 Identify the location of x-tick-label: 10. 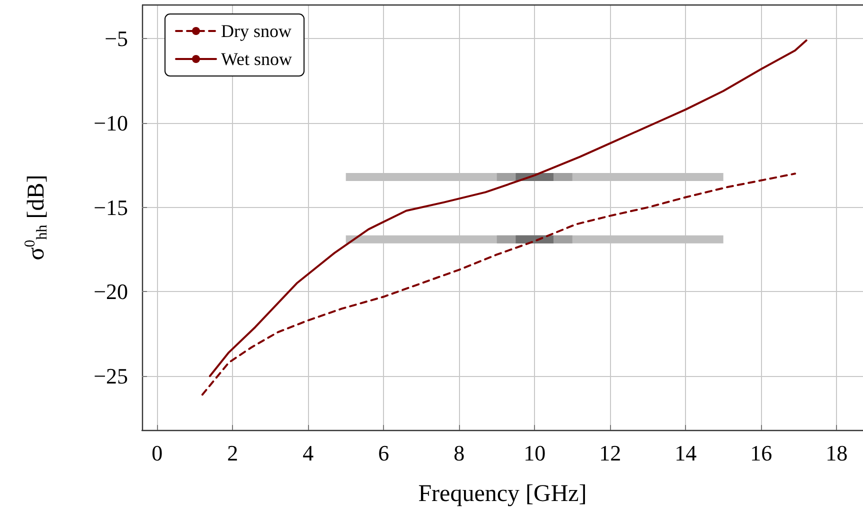
(535, 453).